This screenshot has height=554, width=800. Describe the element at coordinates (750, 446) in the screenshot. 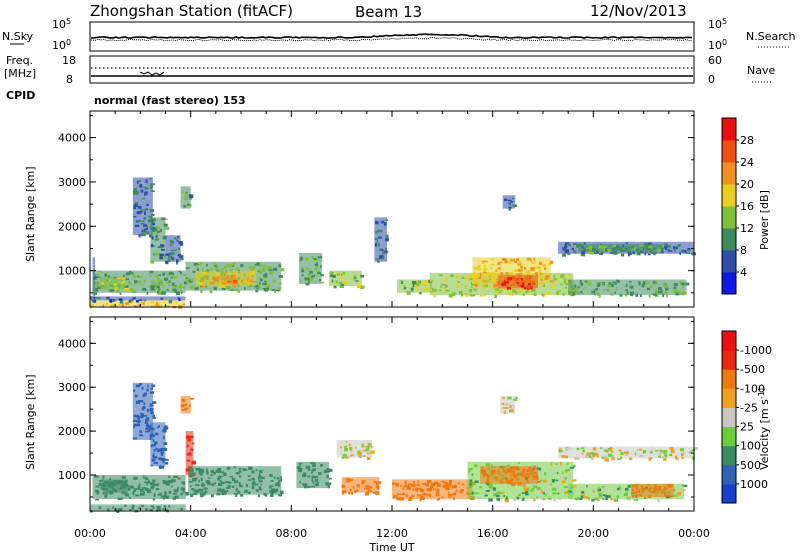

I see `velocity-colorbar-tick-label: 100` at that location.